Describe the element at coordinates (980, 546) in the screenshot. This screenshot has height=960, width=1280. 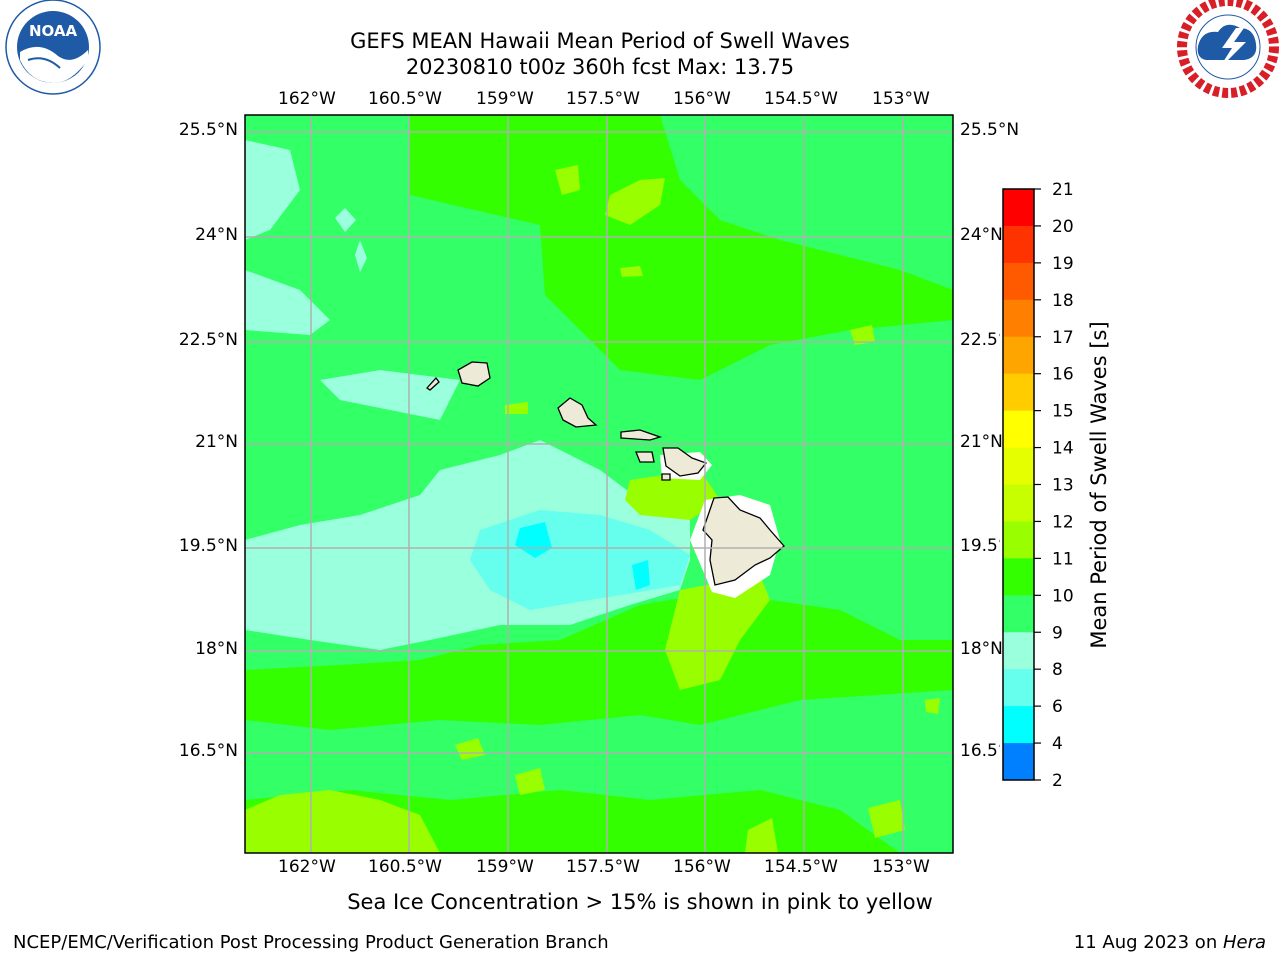
I see `lat-label-right-4: 19.5°N` at that location.